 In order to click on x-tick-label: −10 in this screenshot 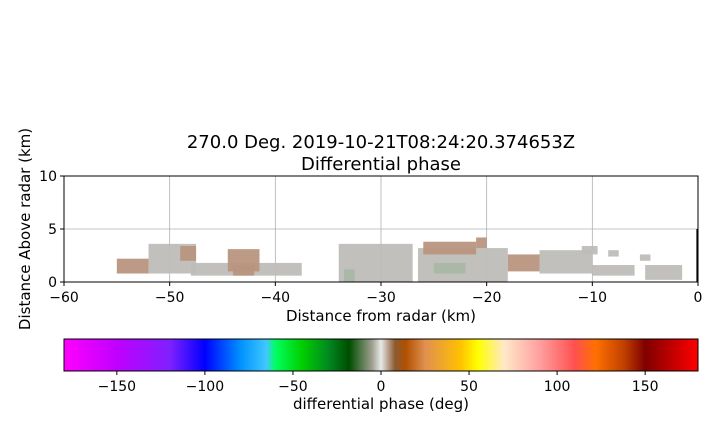, I will do `click(593, 298)`.